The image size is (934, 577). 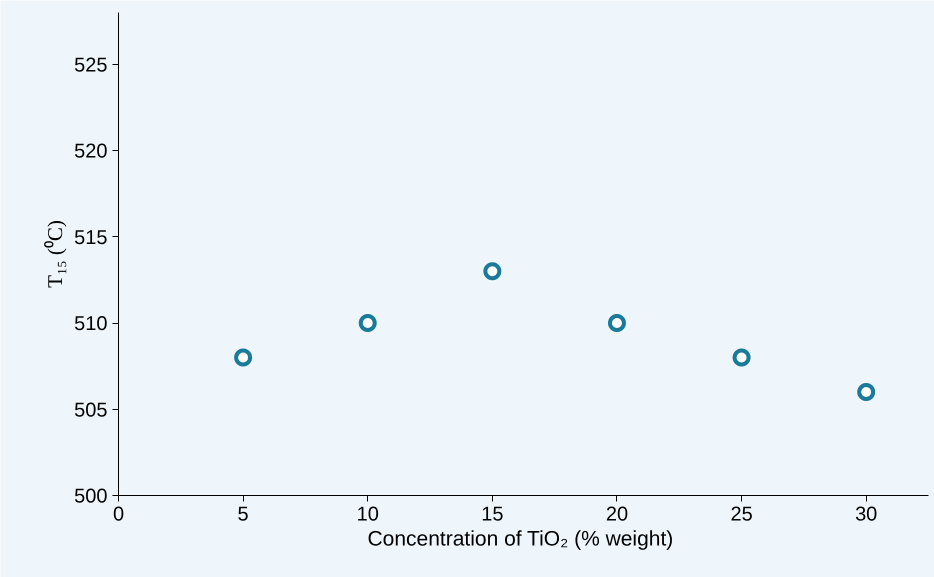 I want to click on x-tick-label: 5, so click(x=243, y=515).